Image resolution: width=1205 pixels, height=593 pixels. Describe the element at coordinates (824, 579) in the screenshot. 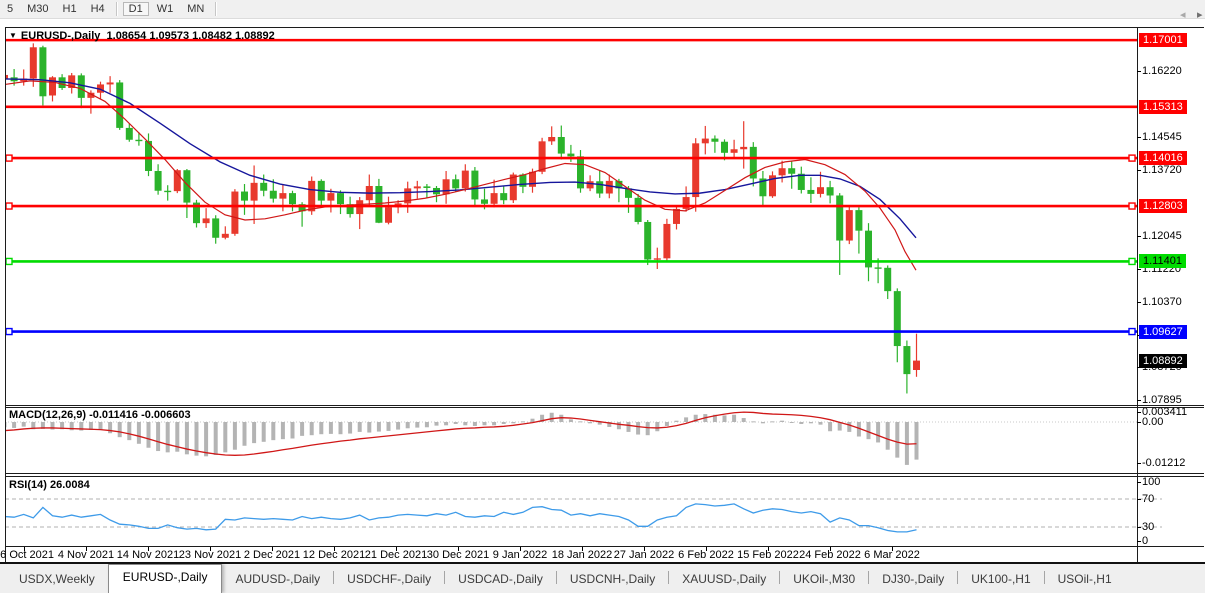

I see `tab-ukoil-m30: UKOil-,M30` at that location.